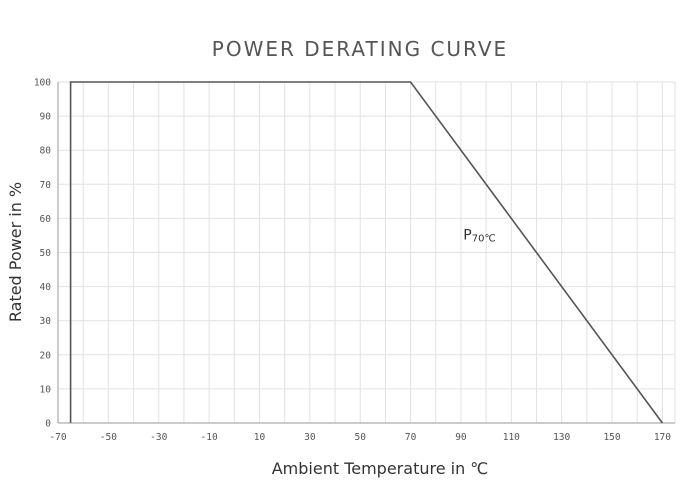  What do you see at coordinates (561, 437) in the screenshot?
I see `x-tick-label: 130` at bounding box center [561, 437].